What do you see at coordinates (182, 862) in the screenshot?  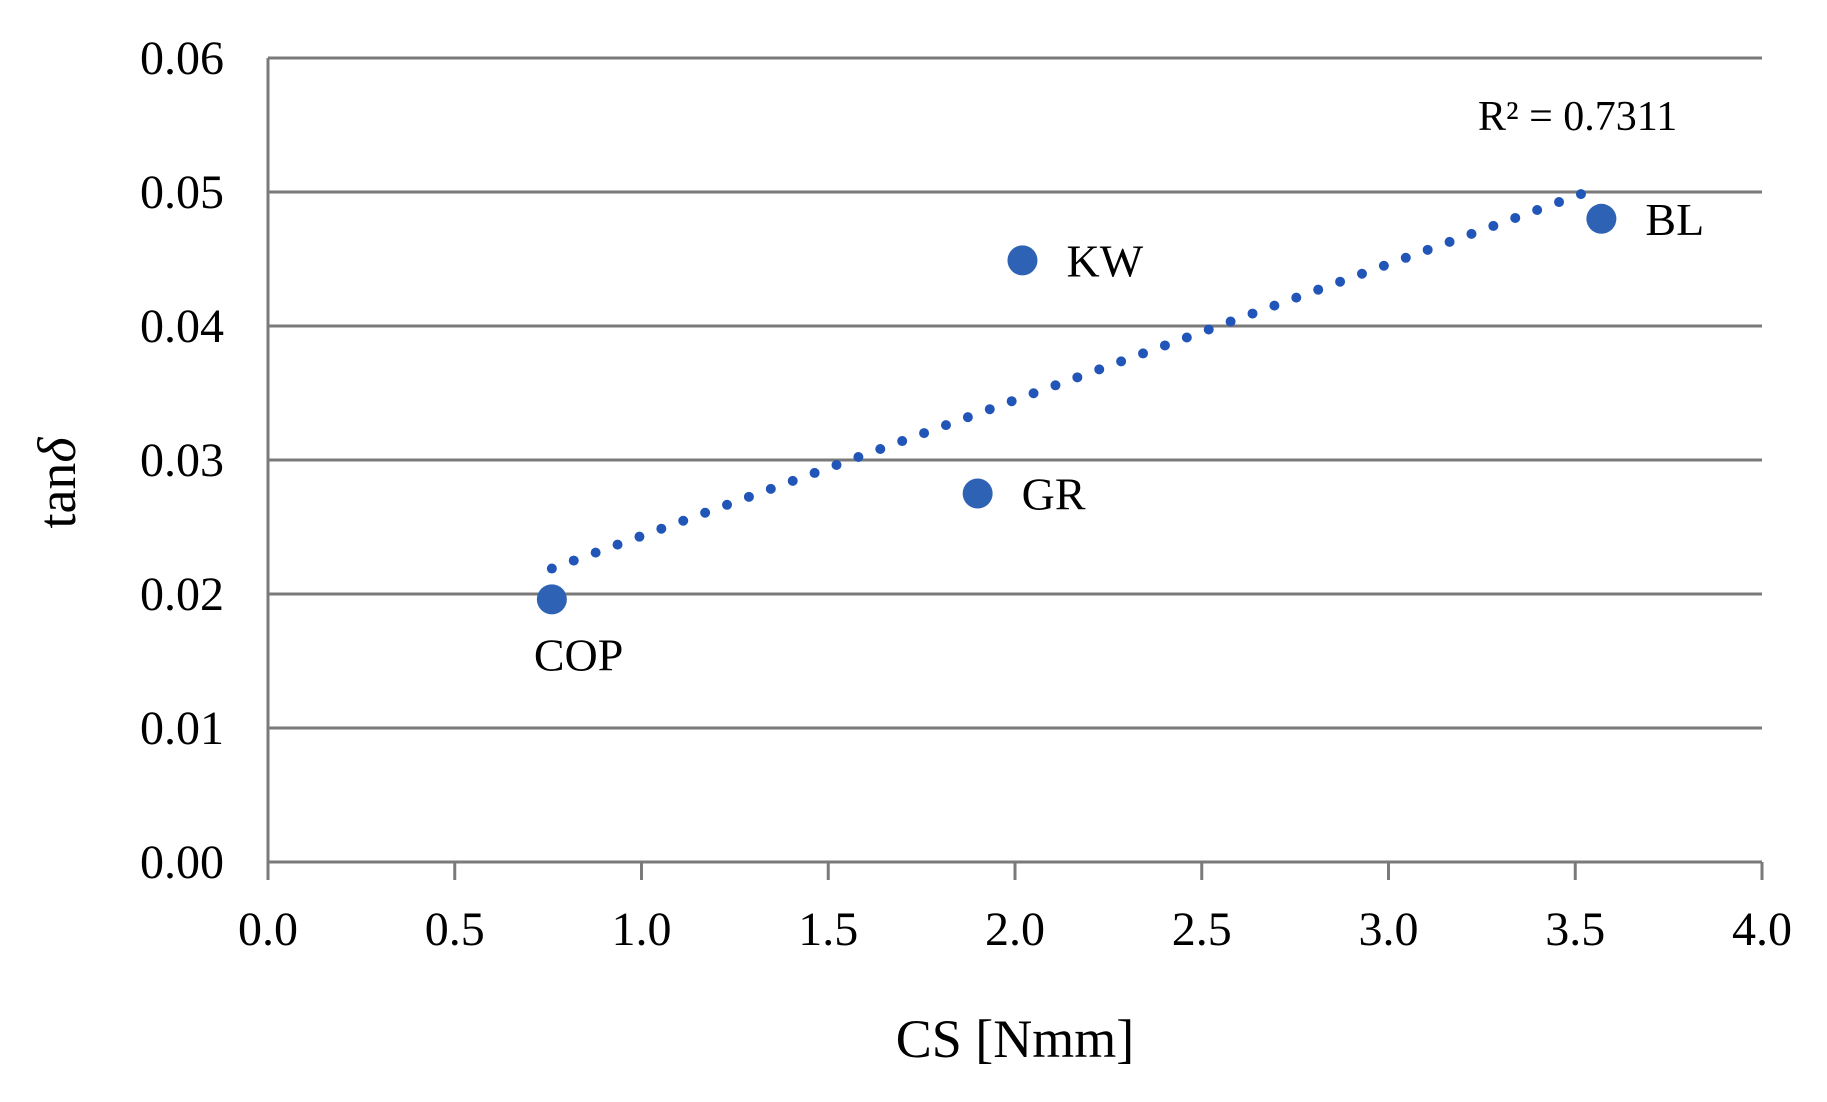 I see `y-tick-label: 0.00` at bounding box center [182, 862].